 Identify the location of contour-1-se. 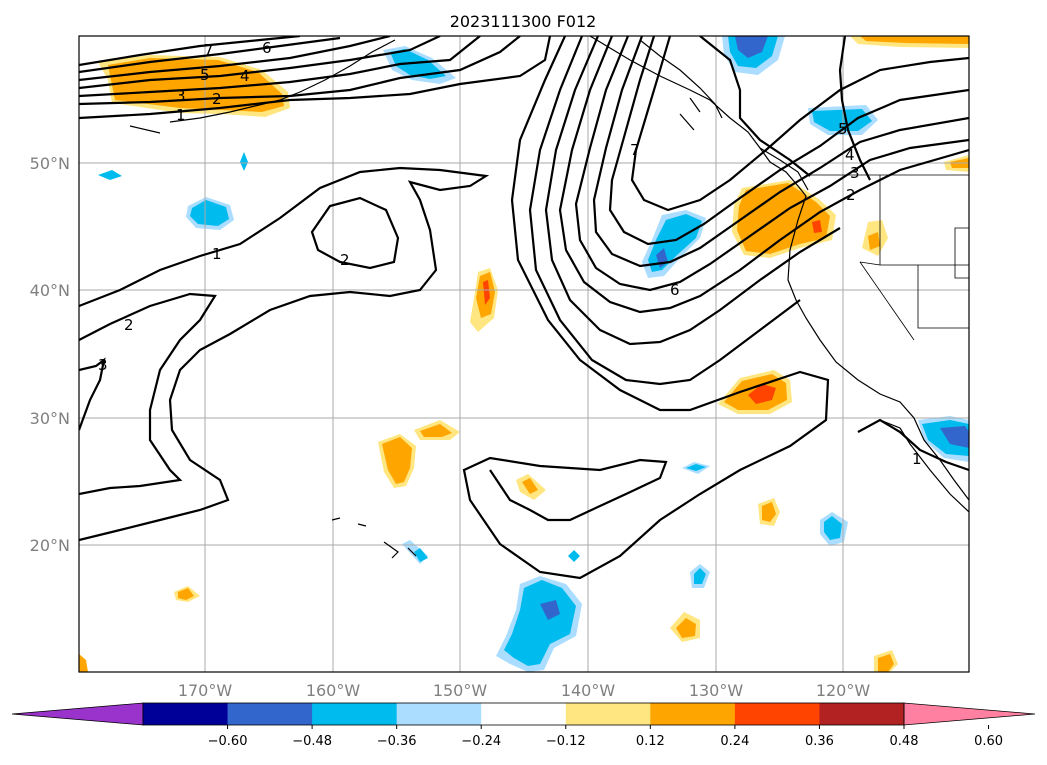
(913, 445).